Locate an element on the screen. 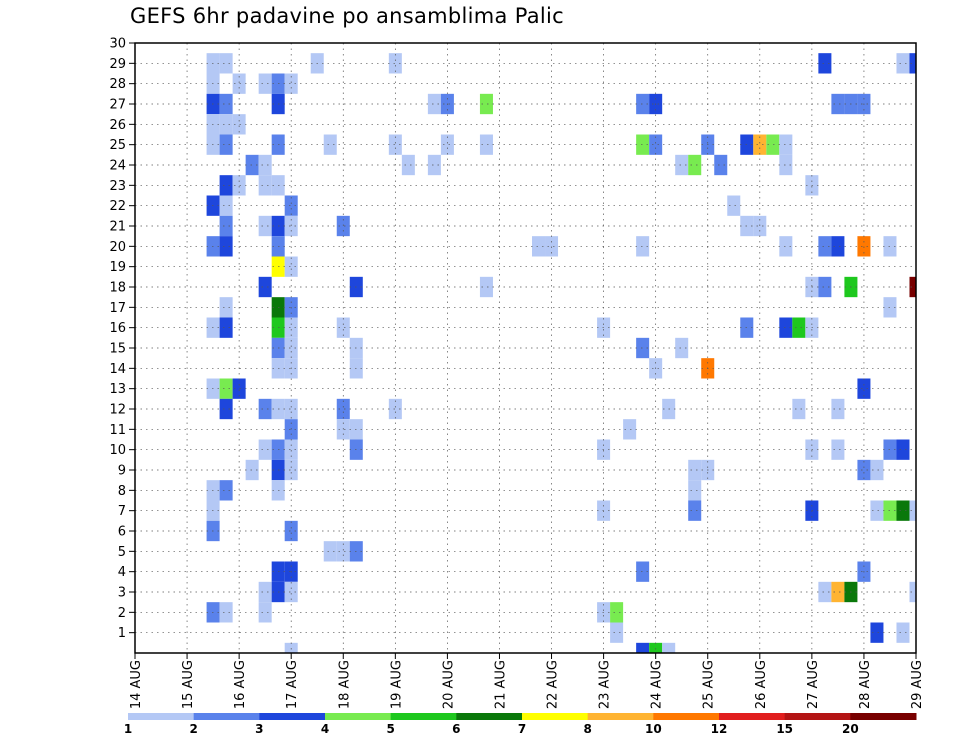 The width and height of the screenshot is (960, 742). y-tick-label: 30 is located at coordinates (117, 44).